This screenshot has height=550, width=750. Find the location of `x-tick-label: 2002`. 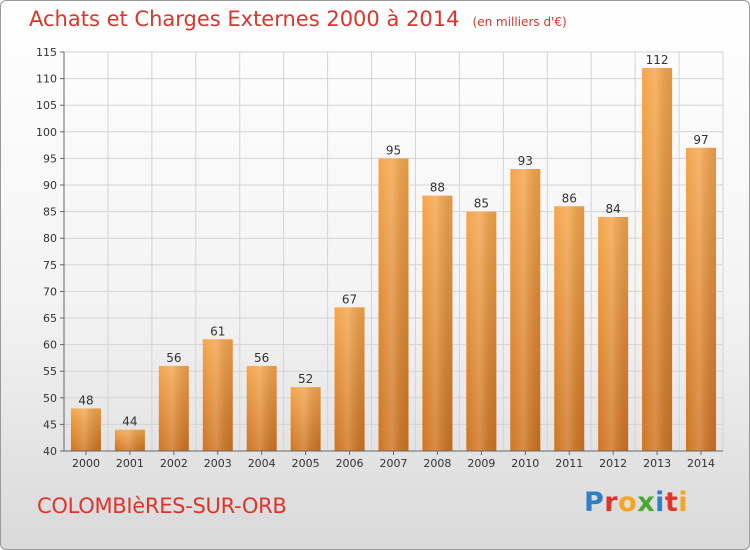

x-tick-label: 2002 is located at coordinates (174, 463).